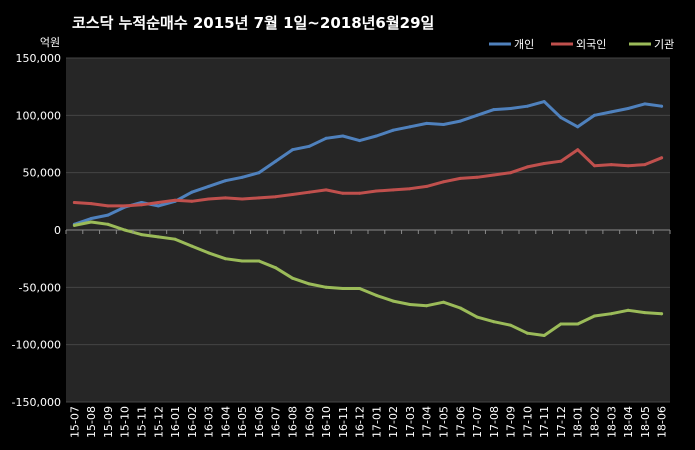 The height and width of the screenshot is (450, 695). What do you see at coordinates (242, 422) in the screenshot?
I see `x-tick-label: 16-05` at bounding box center [242, 422].